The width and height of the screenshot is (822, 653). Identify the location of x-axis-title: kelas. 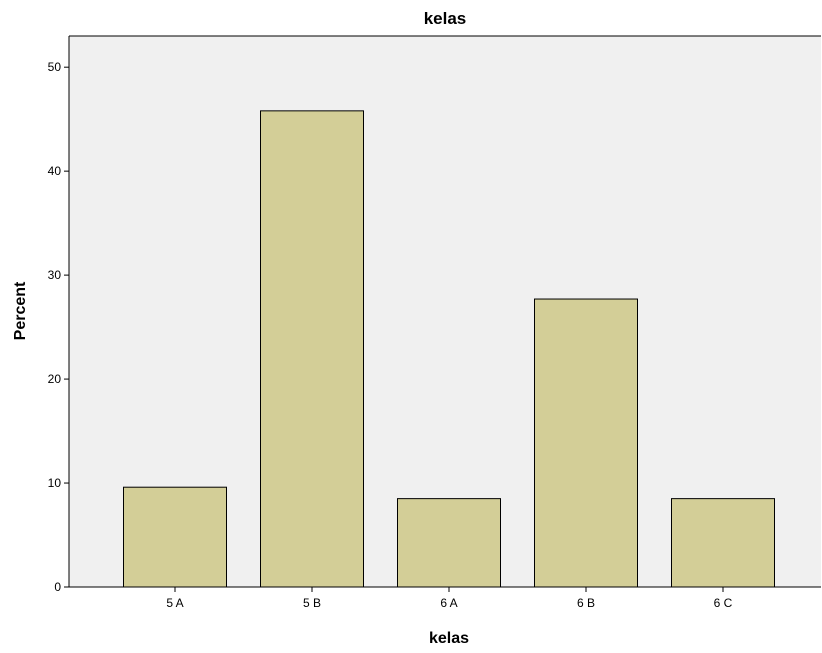
(449, 638).